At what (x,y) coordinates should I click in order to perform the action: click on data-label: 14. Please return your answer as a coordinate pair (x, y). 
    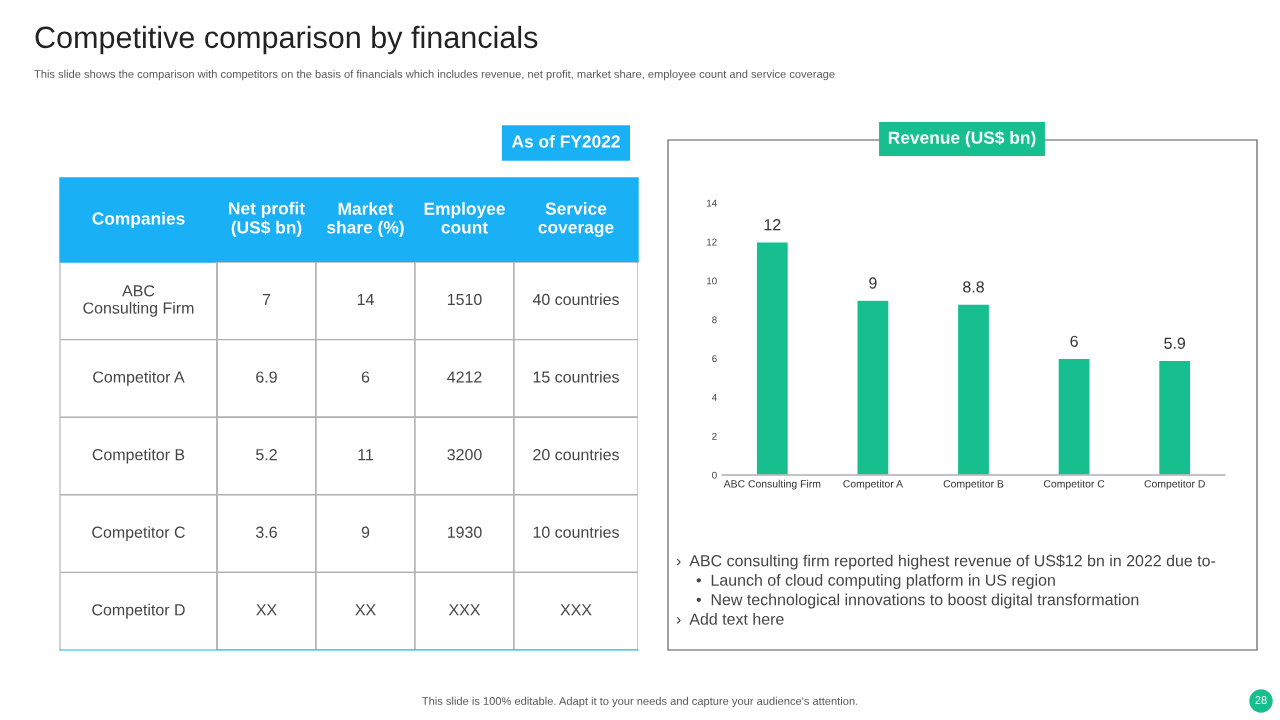
    Looking at the image, I should click on (365, 299).